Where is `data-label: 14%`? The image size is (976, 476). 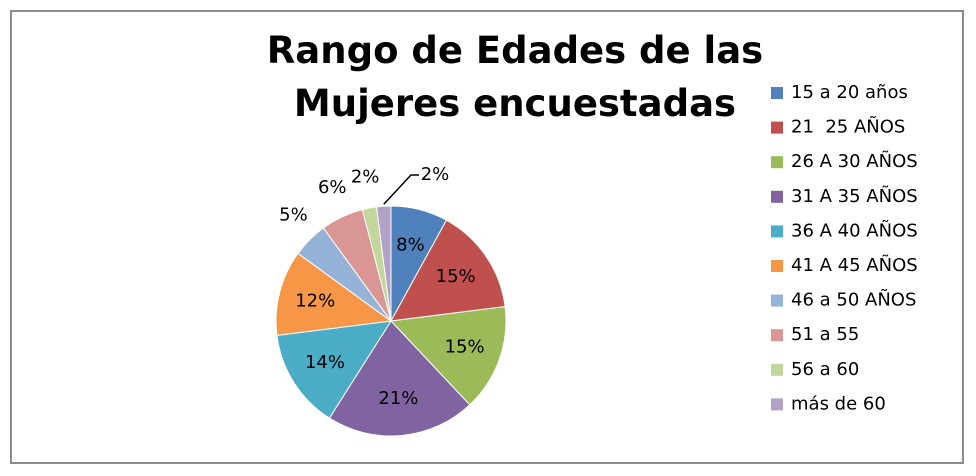
data-label: 14% is located at coordinates (325, 362).